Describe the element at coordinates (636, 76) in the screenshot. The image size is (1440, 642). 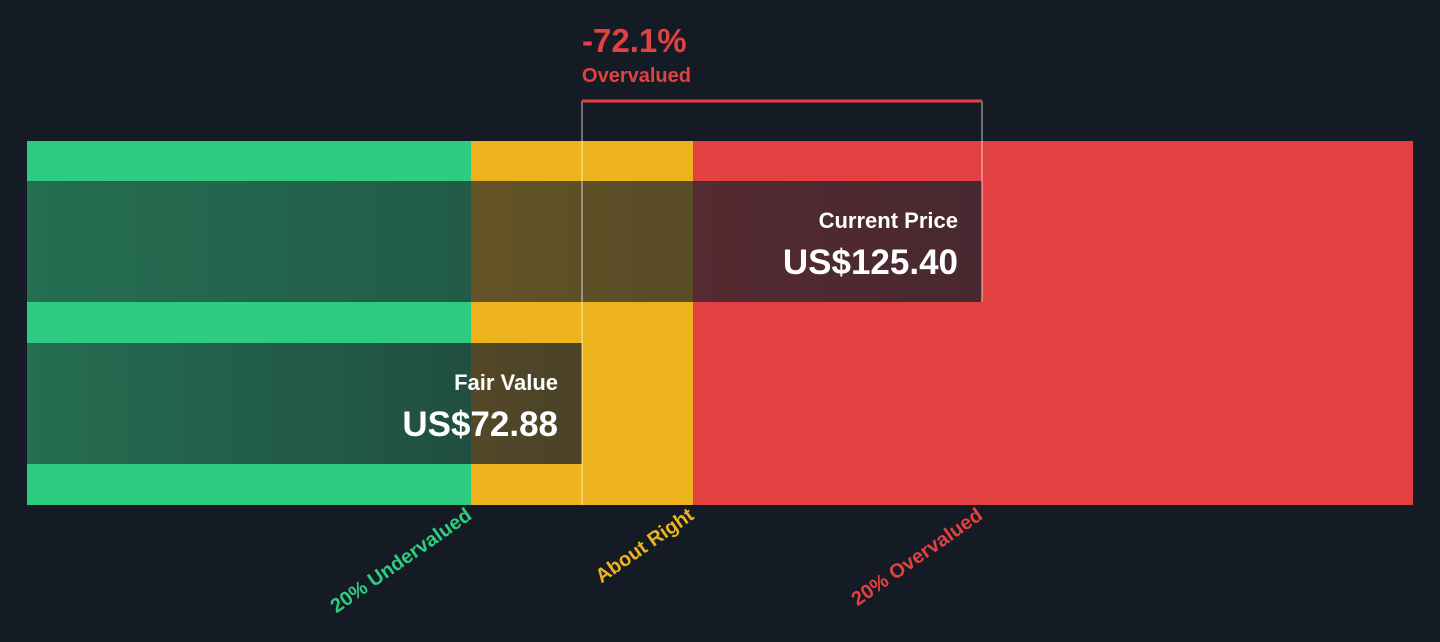
I see `difference-label: Overvalued` at that location.